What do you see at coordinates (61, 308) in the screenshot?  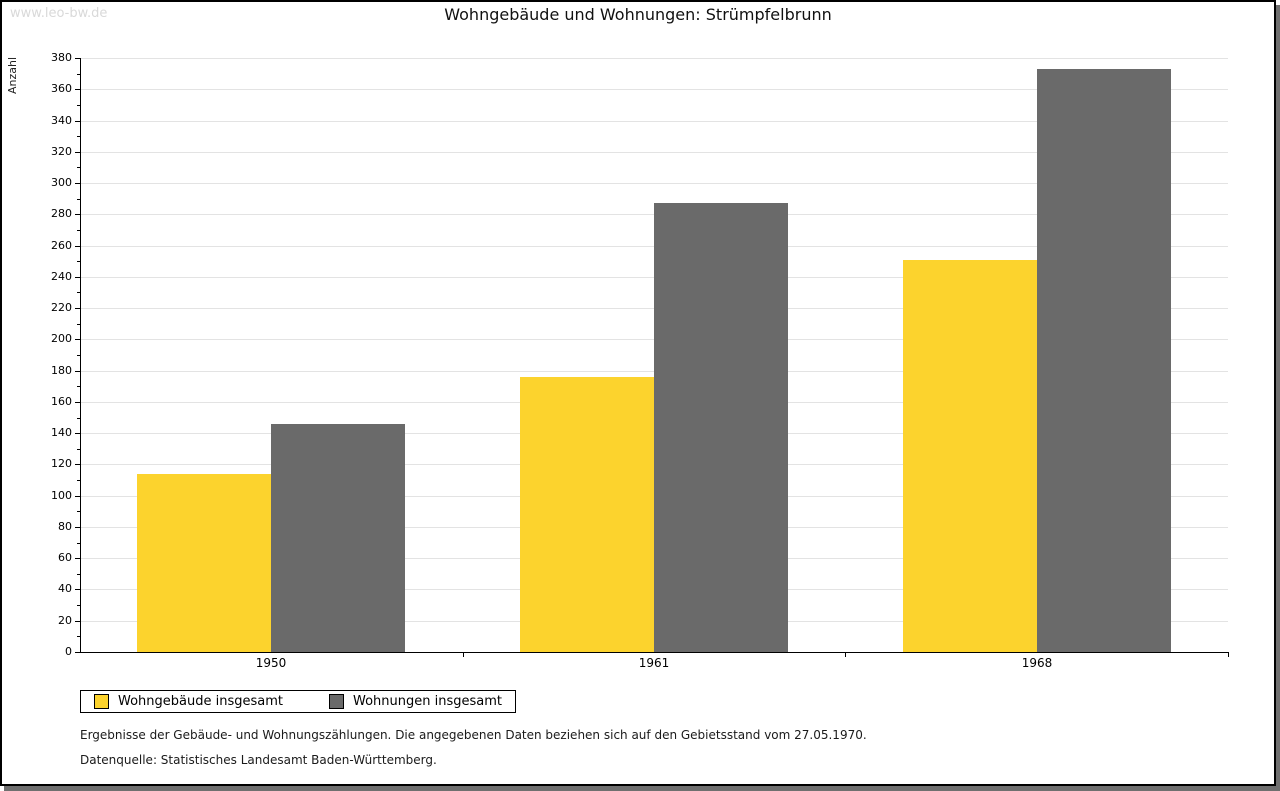 I see `y-tick-label: 220` at bounding box center [61, 308].